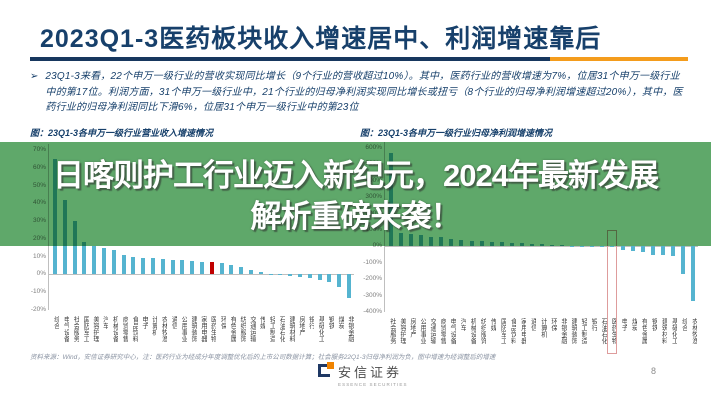 The image size is (711, 400). Describe the element at coordinates (612, 292) in the screenshot. I see `highlight-box` at that location.